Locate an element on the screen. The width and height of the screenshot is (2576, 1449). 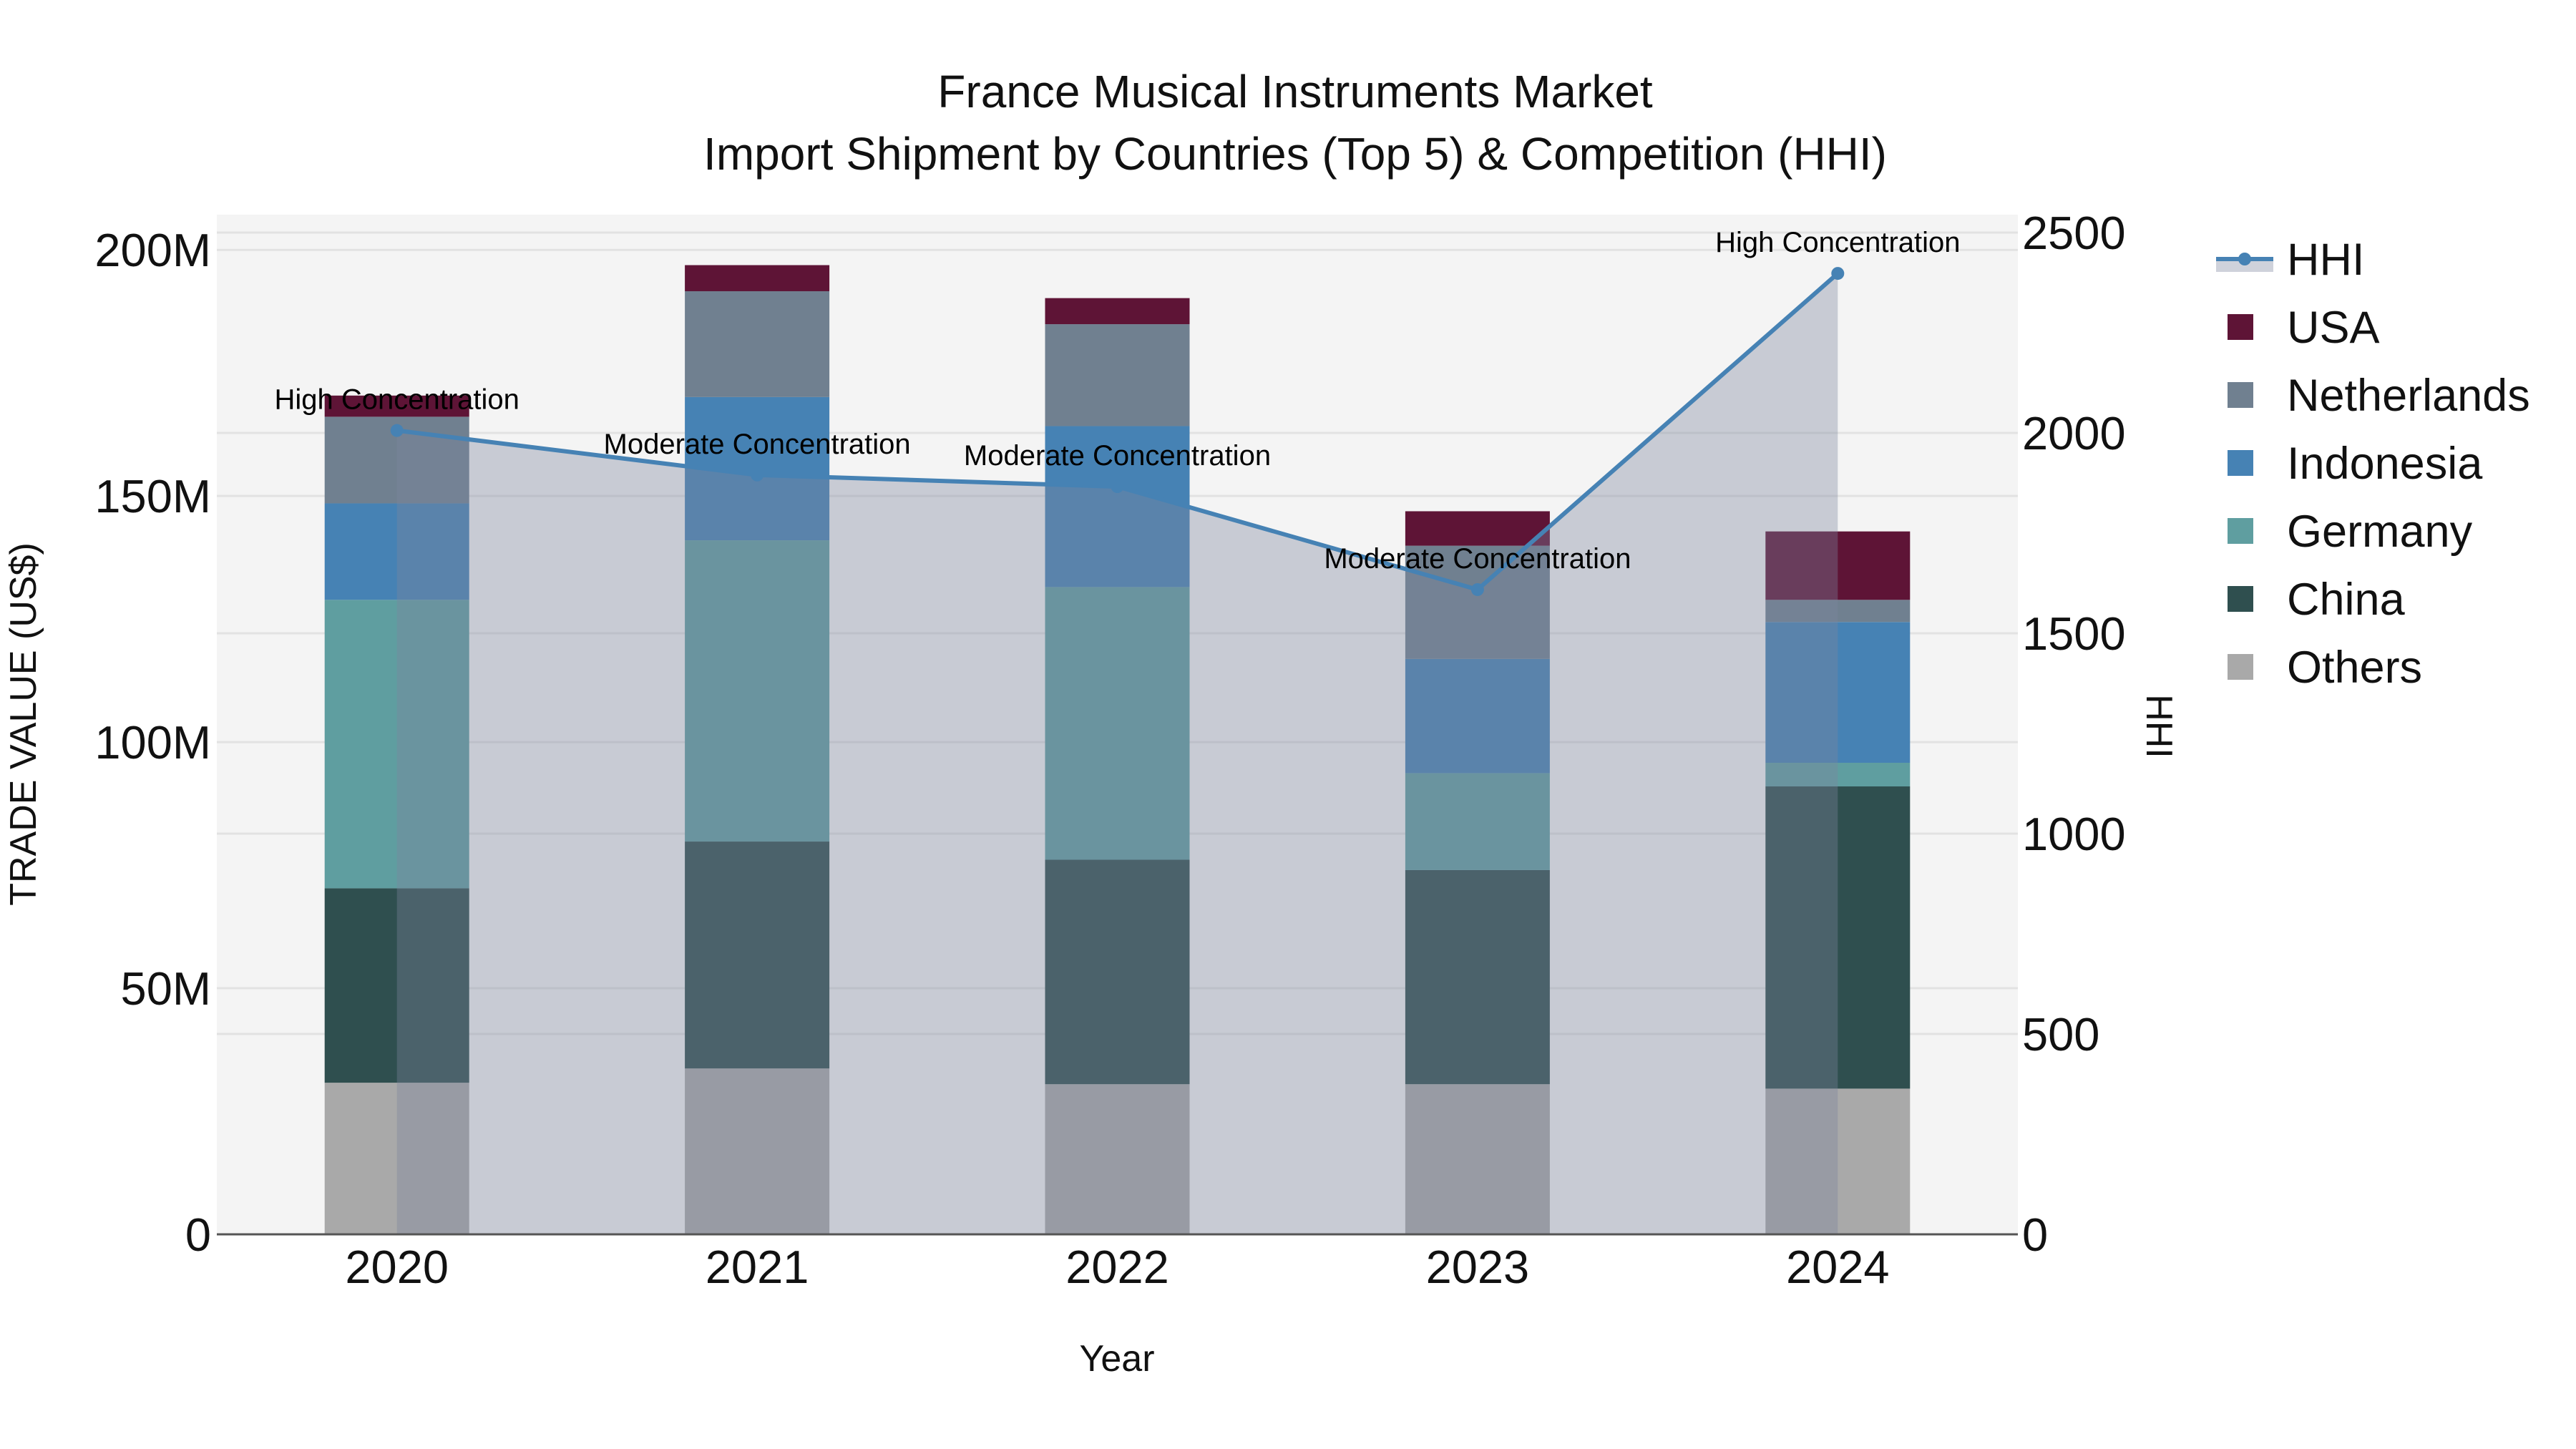
bar-stack-2023 is located at coordinates (1478, 872).